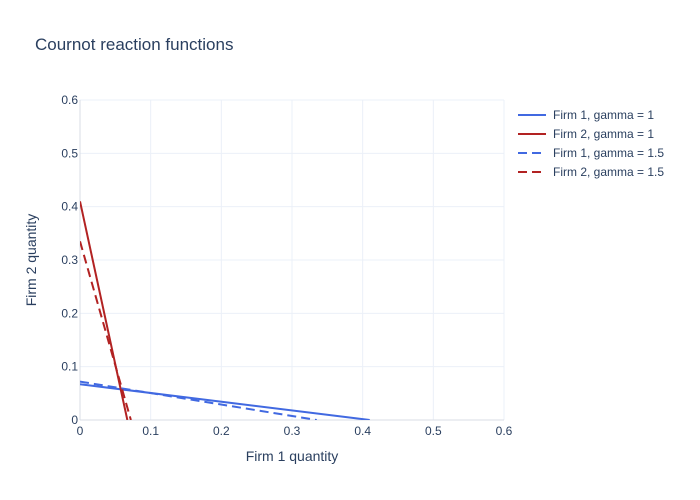 This screenshot has width=700, height=500. What do you see at coordinates (69, 260) in the screenshot?
I see `y-tick-label: 0.3` at bounding box center [69, 260].